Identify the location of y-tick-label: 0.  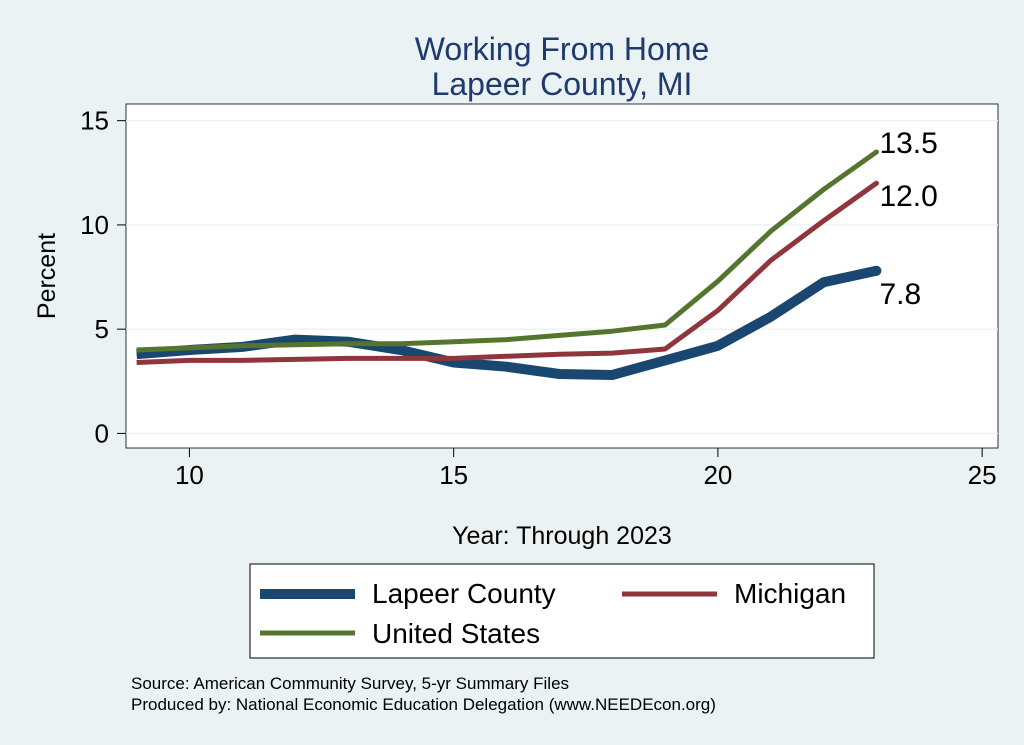
(102, 433).